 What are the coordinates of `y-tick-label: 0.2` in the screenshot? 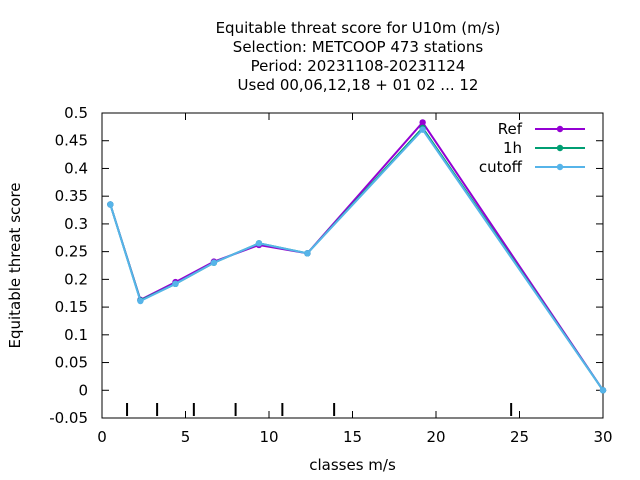 It's located at (76, 279).